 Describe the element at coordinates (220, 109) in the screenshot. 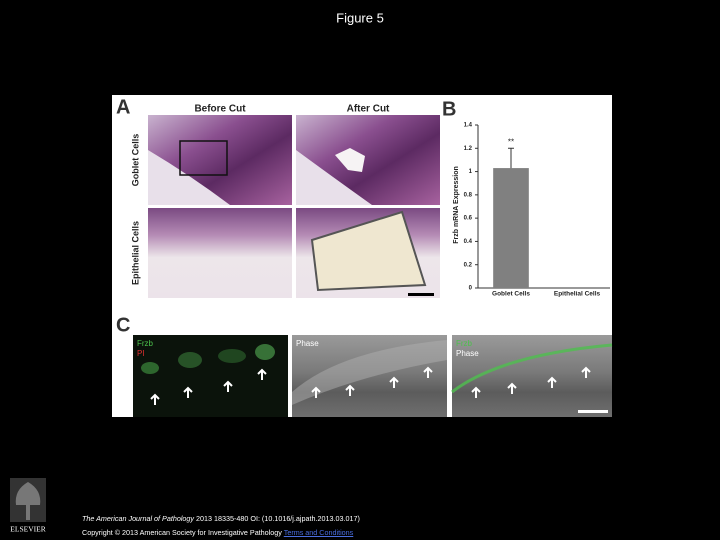

I see `column-label: Before Cut` at that location.